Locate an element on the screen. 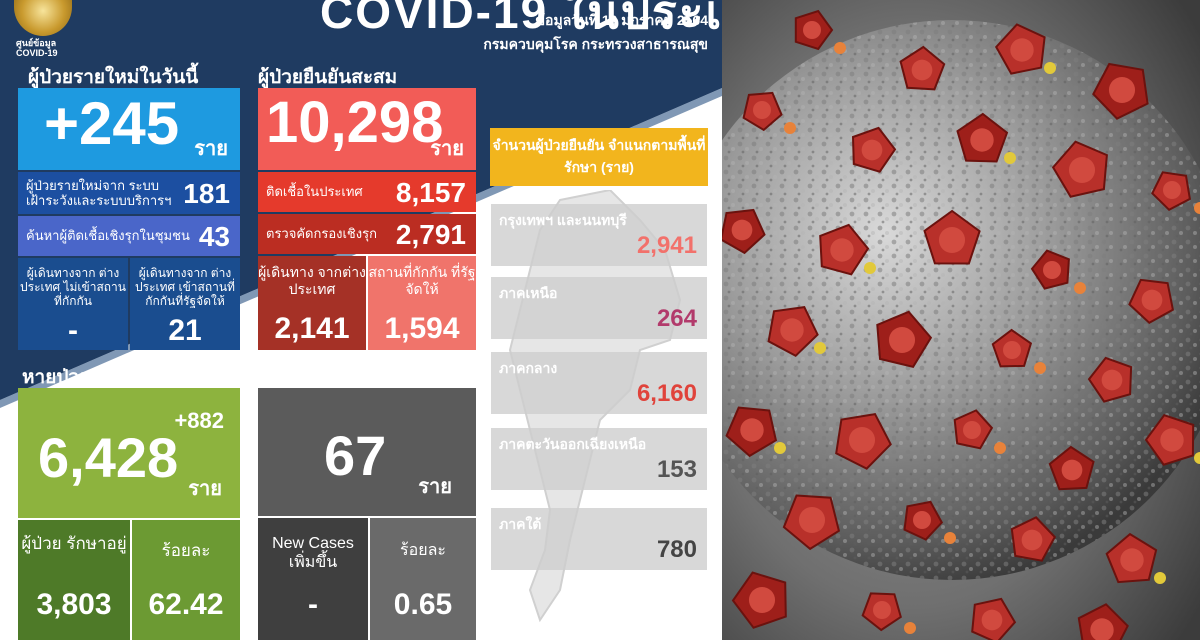 The height and width of the screenshot is (640, 1200). cell-value: 2,141 is located at coordinates (312, 328).